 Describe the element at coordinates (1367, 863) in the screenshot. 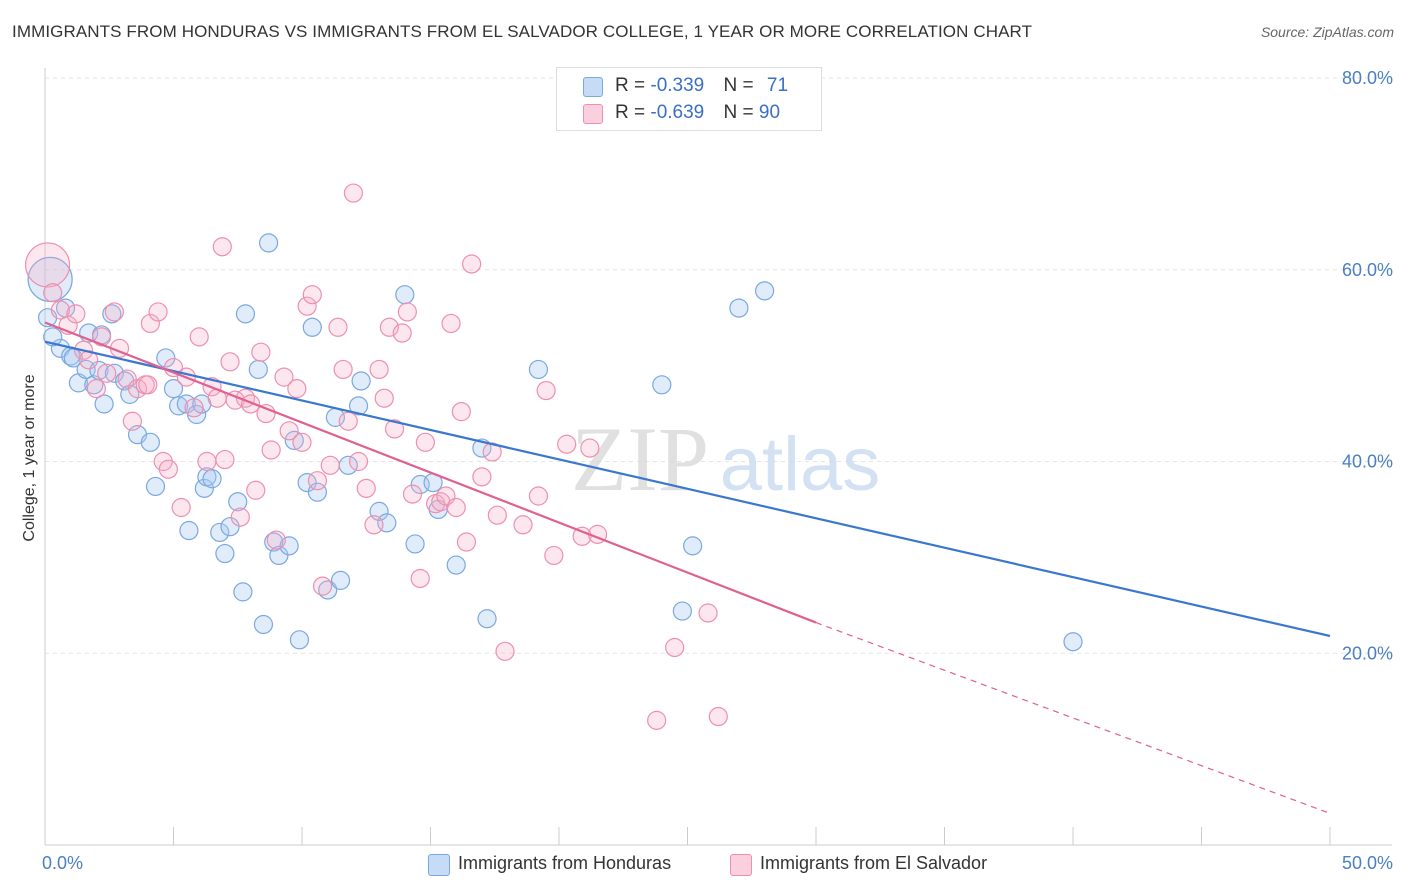

I see `x-tick-label-max: 50.0%` at that location.